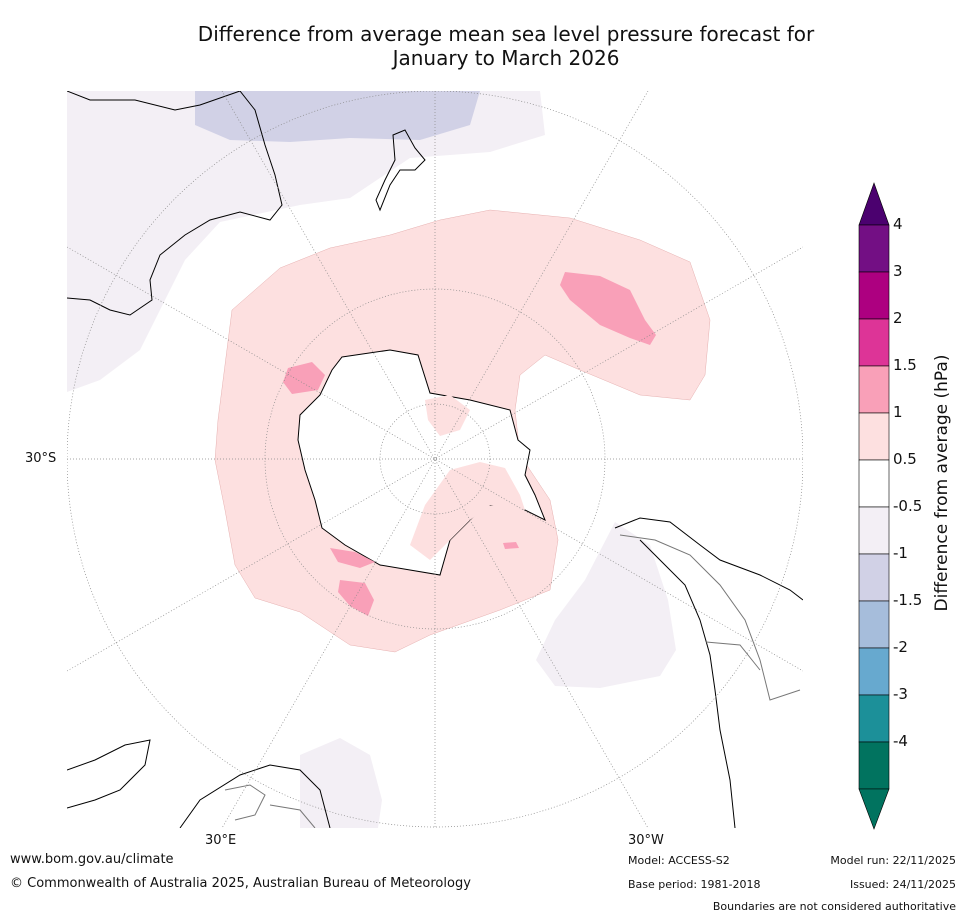  I want to click on footer-model: Model: ACCESS-S2, so click(679, 860).